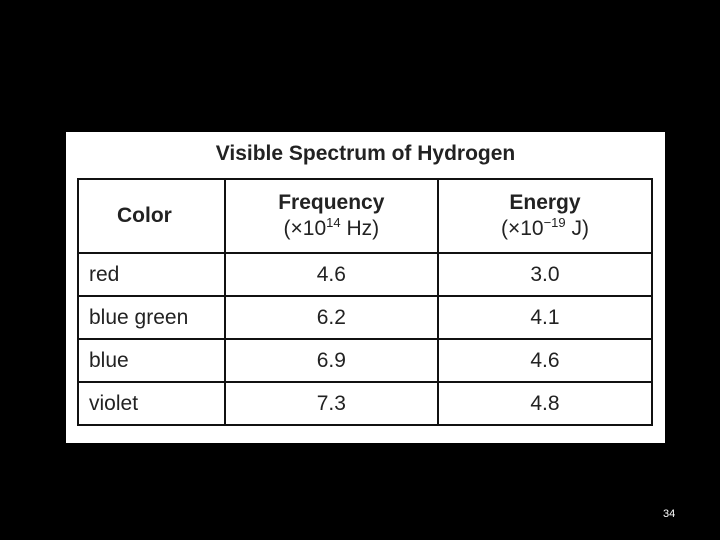 The height and width of the screenshot is (540, 720). I want to click on table-row: red 4.6 3.0, so click(365, 274).